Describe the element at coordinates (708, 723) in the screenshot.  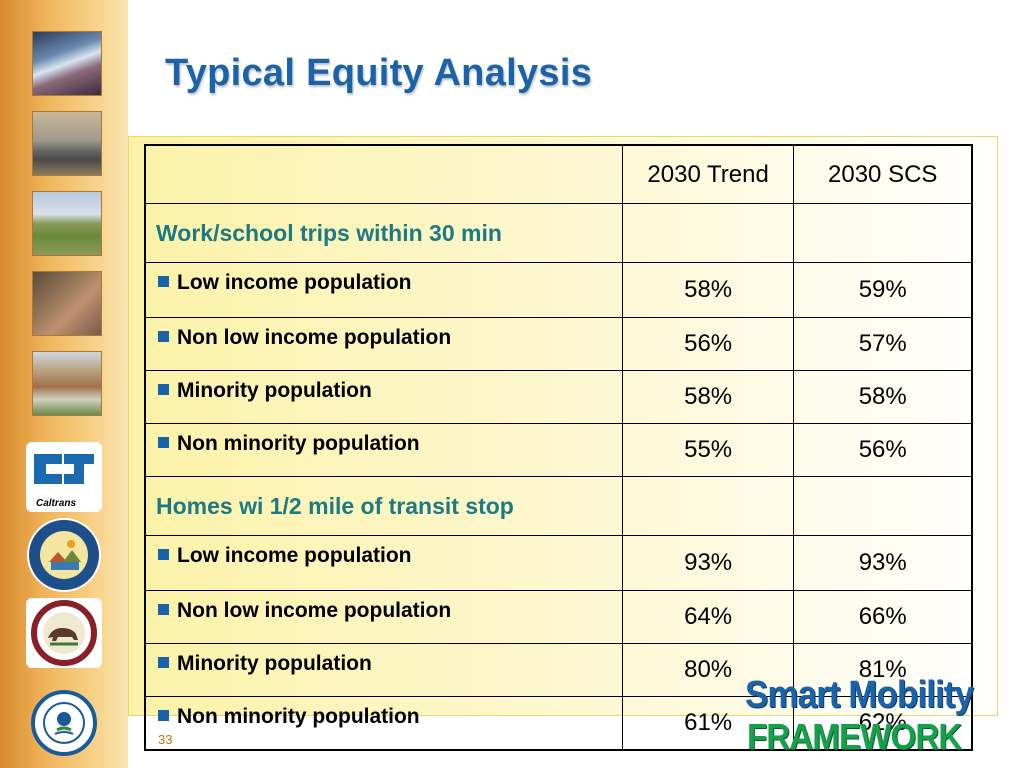
I see `trend-value: 61%` at that location.